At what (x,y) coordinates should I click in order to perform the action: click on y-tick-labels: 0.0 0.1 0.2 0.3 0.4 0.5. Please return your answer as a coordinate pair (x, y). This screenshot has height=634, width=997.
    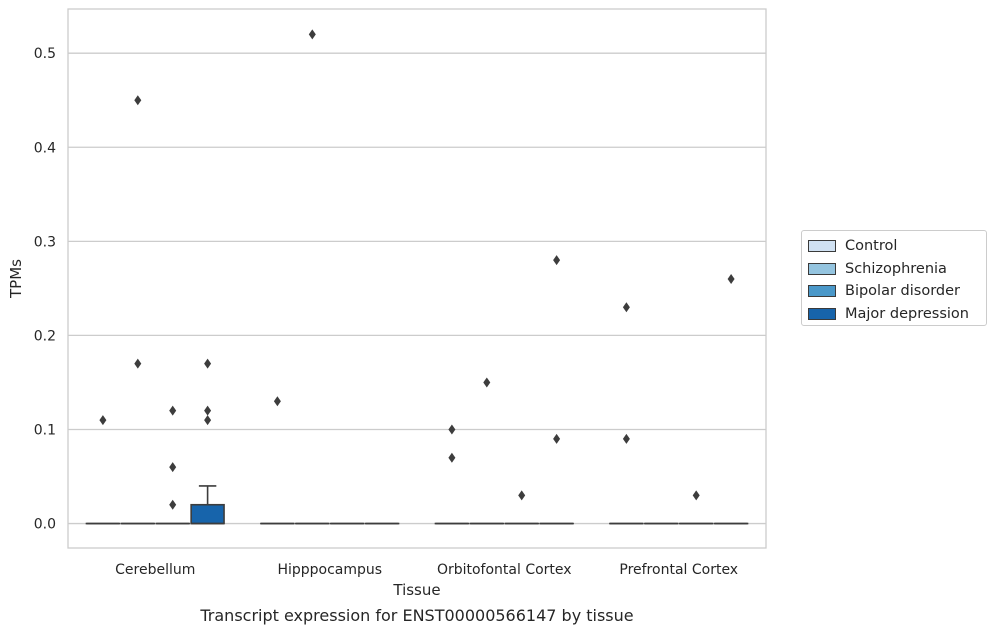
    Looking at the image, I should click on (45, 289).